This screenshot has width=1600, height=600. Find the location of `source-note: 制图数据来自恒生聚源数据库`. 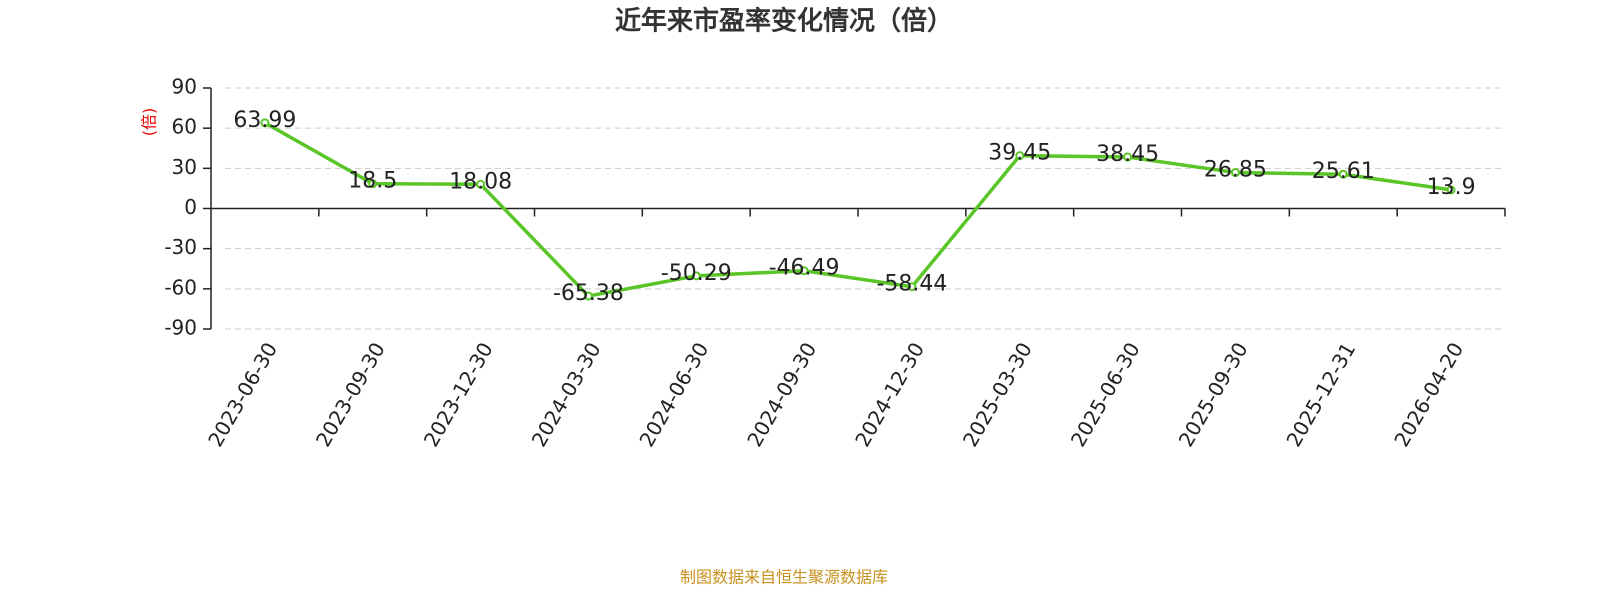

source-note: 制图数据来自恒生聚源数据库 is located at coordinates (784, 577).